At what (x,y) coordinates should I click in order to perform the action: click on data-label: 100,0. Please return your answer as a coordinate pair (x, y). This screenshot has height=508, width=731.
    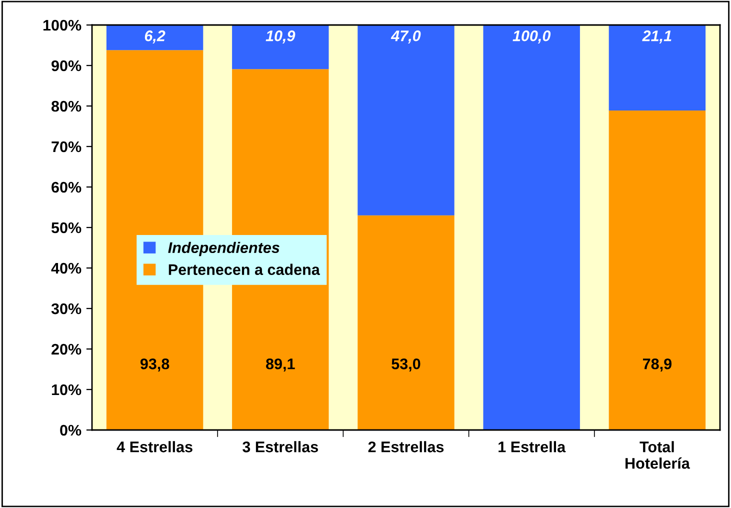
    Looking at the image, I should click on (531, 37).